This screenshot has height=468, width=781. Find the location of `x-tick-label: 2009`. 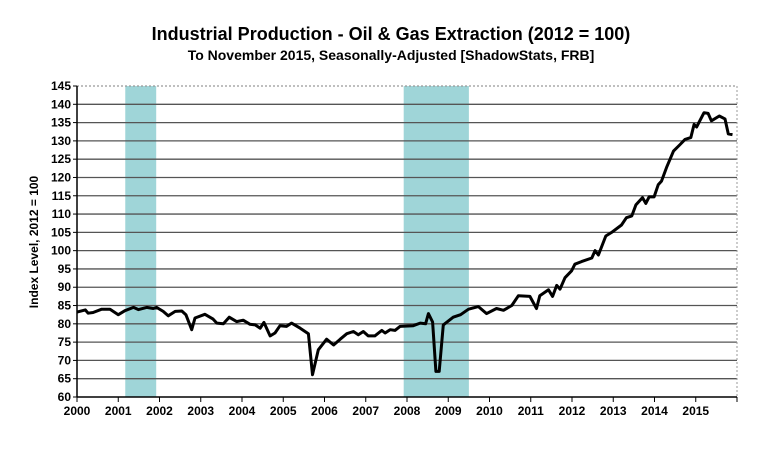

x-tick-label: 2009 is located at coordinates (448, 411).